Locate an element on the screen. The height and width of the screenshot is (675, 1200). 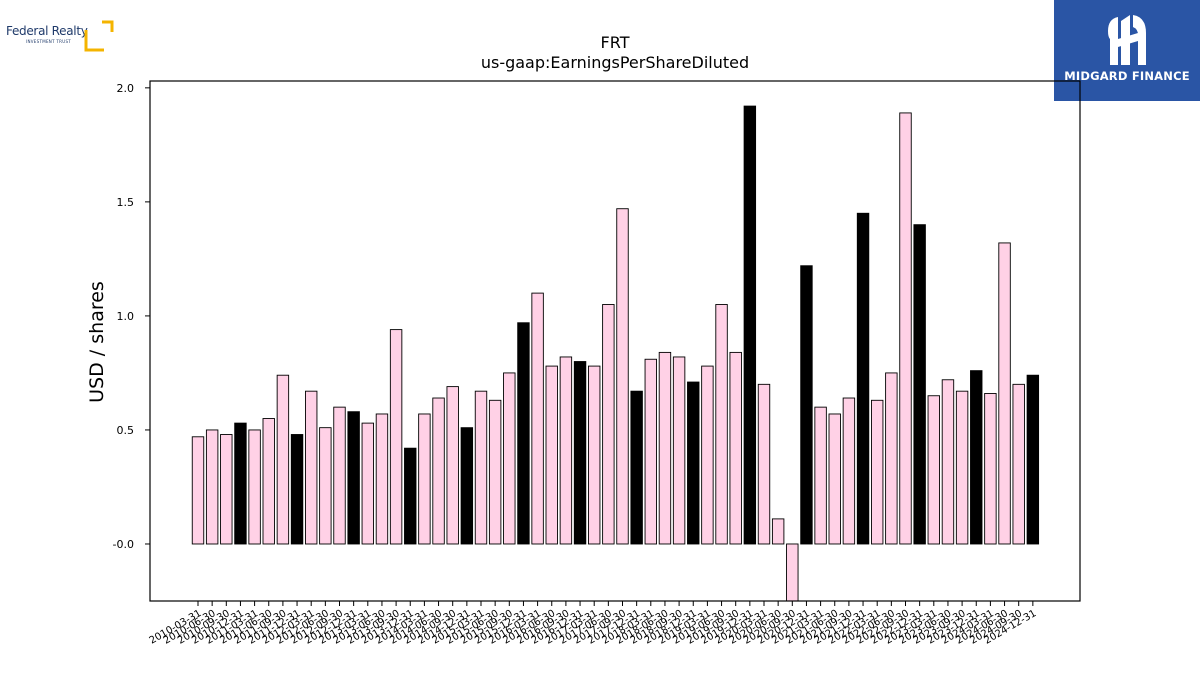
chart-title: FRT is located at coordinates (615, 42).